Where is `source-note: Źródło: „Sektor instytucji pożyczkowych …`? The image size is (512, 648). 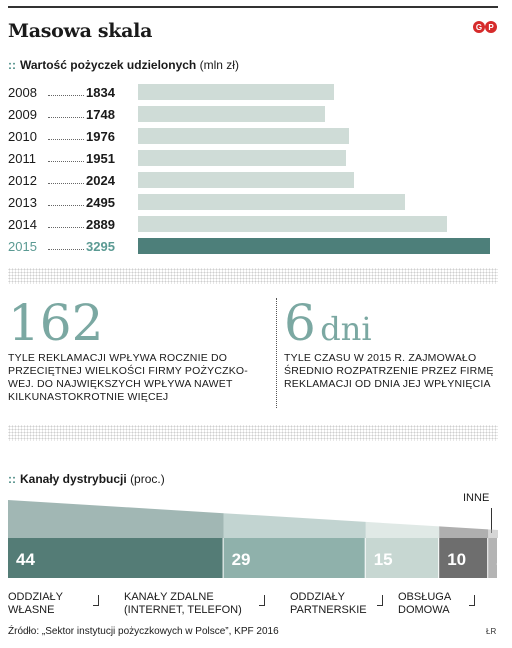 source-note: Źródło: „Sektor instytucji pożyczkowych … is located at coordinates (143, 631).